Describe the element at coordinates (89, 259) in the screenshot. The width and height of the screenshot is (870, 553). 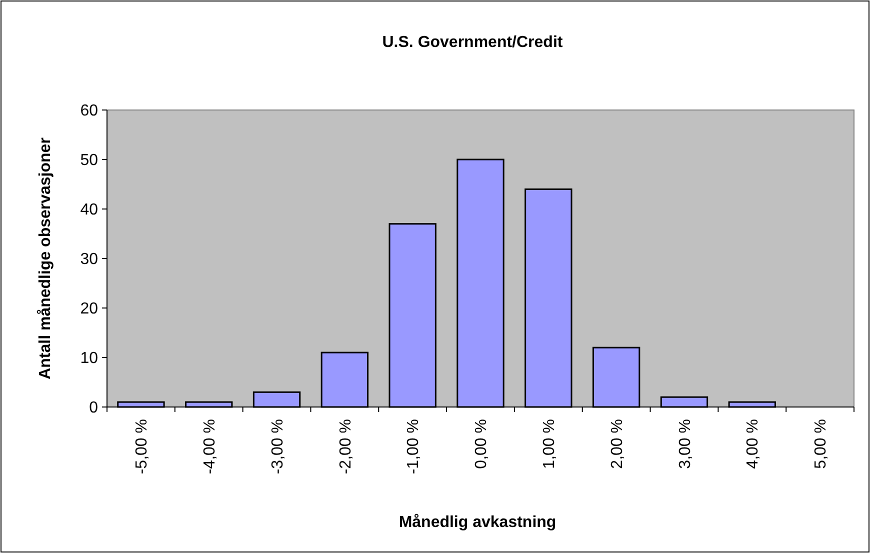
I see `y-tick-label: 30` at that location.